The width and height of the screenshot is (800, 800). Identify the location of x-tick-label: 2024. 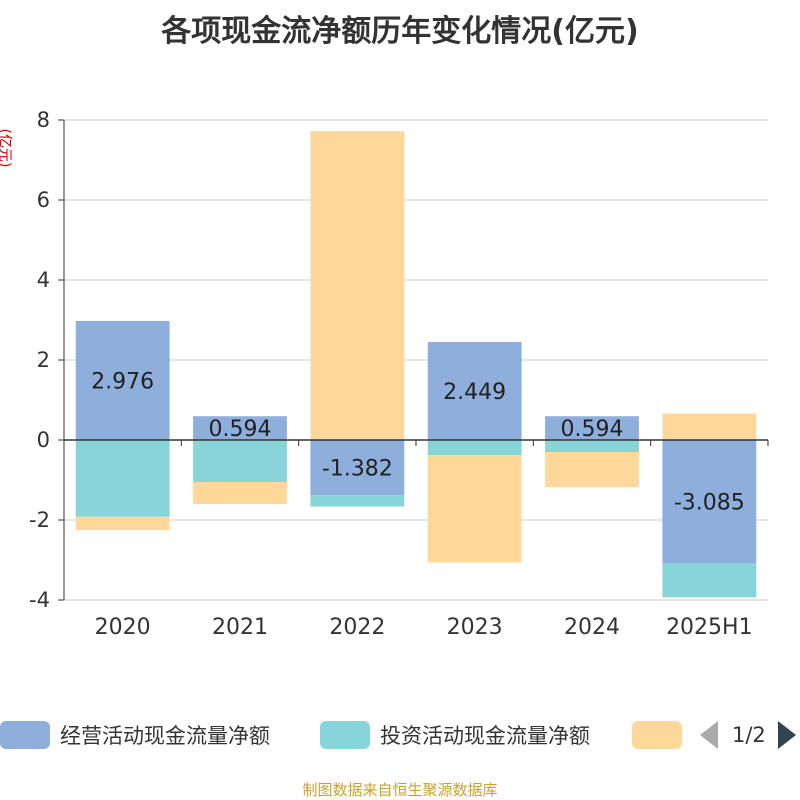
(592, 627).